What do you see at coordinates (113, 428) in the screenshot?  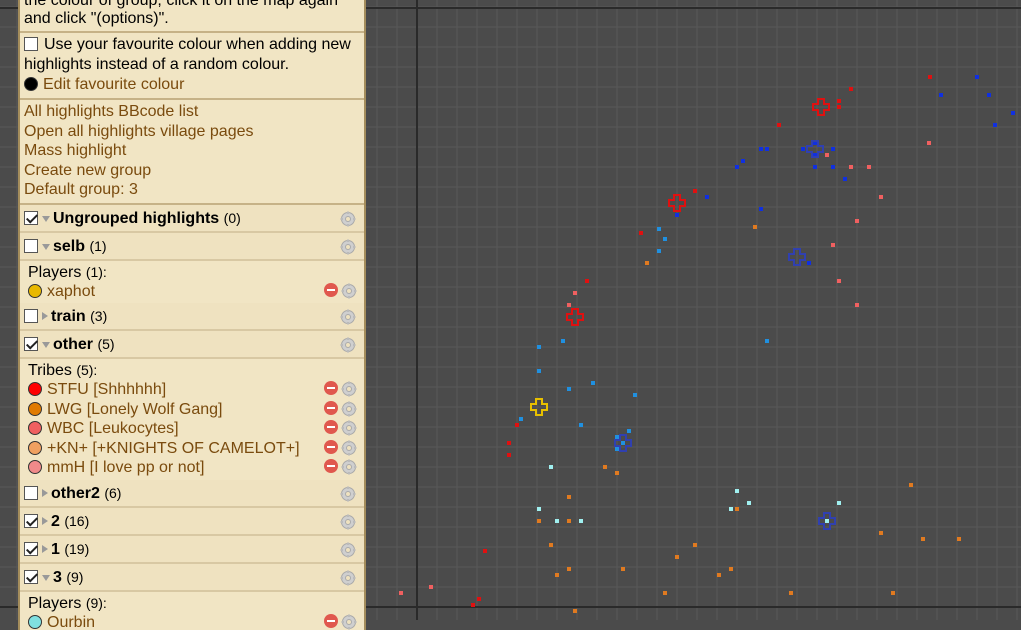 I see `member-link: WBC [Leukocytes]` at bounding box center [113, 428].